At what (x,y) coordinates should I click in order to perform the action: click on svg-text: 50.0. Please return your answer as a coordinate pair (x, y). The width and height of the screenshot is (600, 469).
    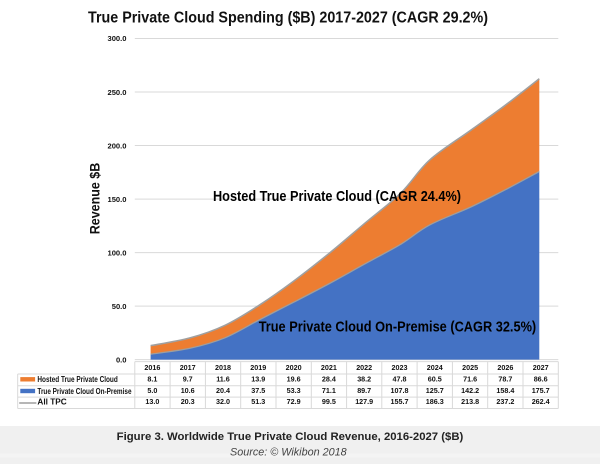
    Looking at the image, I should click on (119, 306).